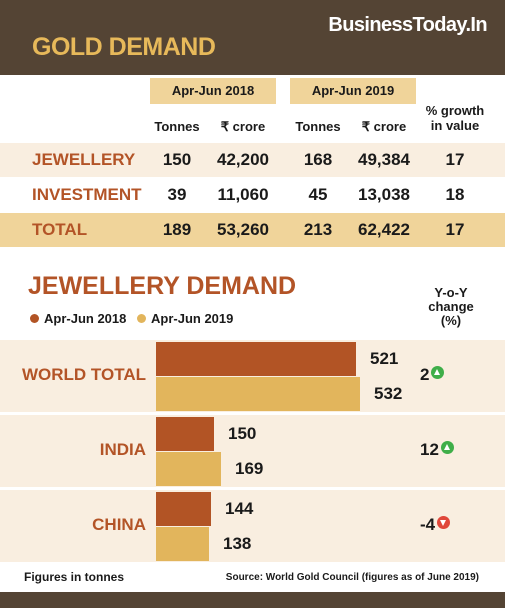  I want to click on bar-value-label: 138, so click(237, 543).